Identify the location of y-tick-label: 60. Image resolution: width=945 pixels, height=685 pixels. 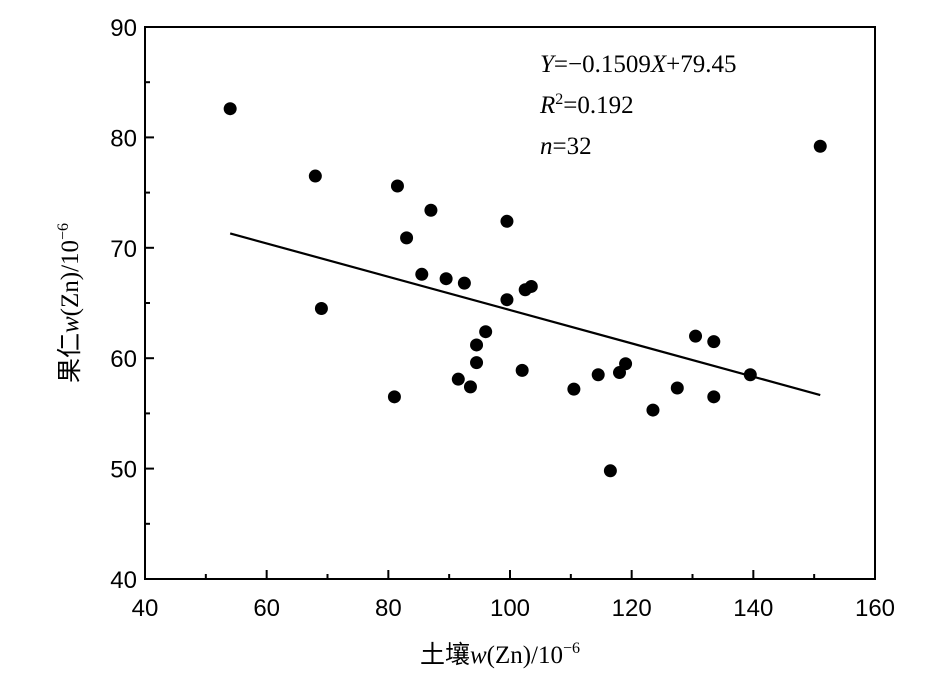
(123, 359).